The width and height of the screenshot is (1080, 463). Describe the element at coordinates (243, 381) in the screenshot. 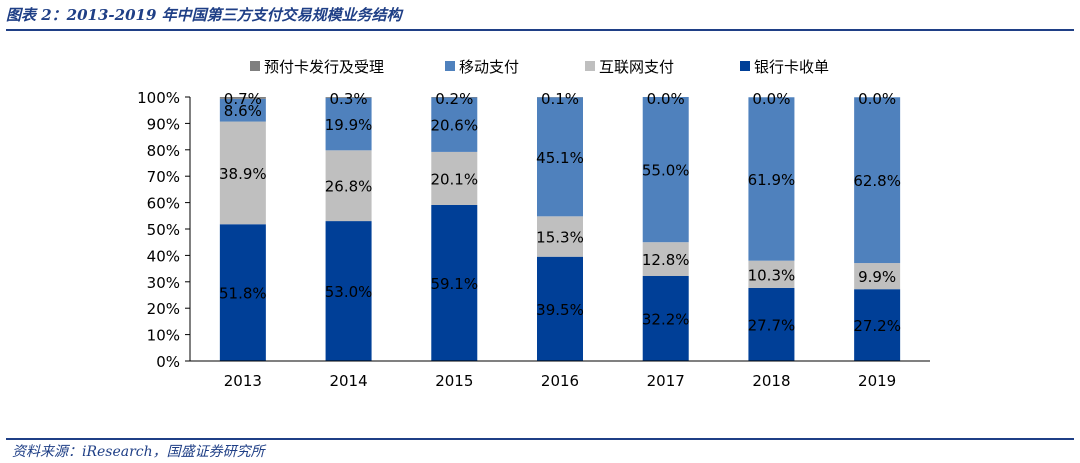

I see `x-tick-label: 2013` at that location.